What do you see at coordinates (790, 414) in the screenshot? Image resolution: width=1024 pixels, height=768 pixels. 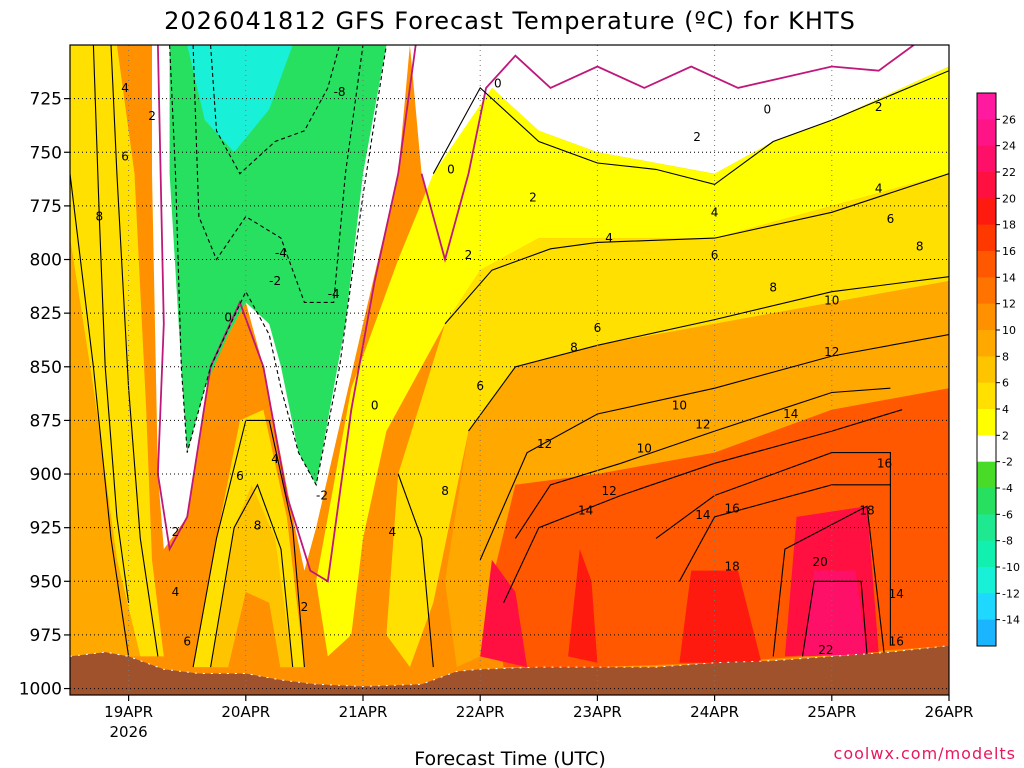 I see `contour-label-40: 14` at bounding box center [790, 414].